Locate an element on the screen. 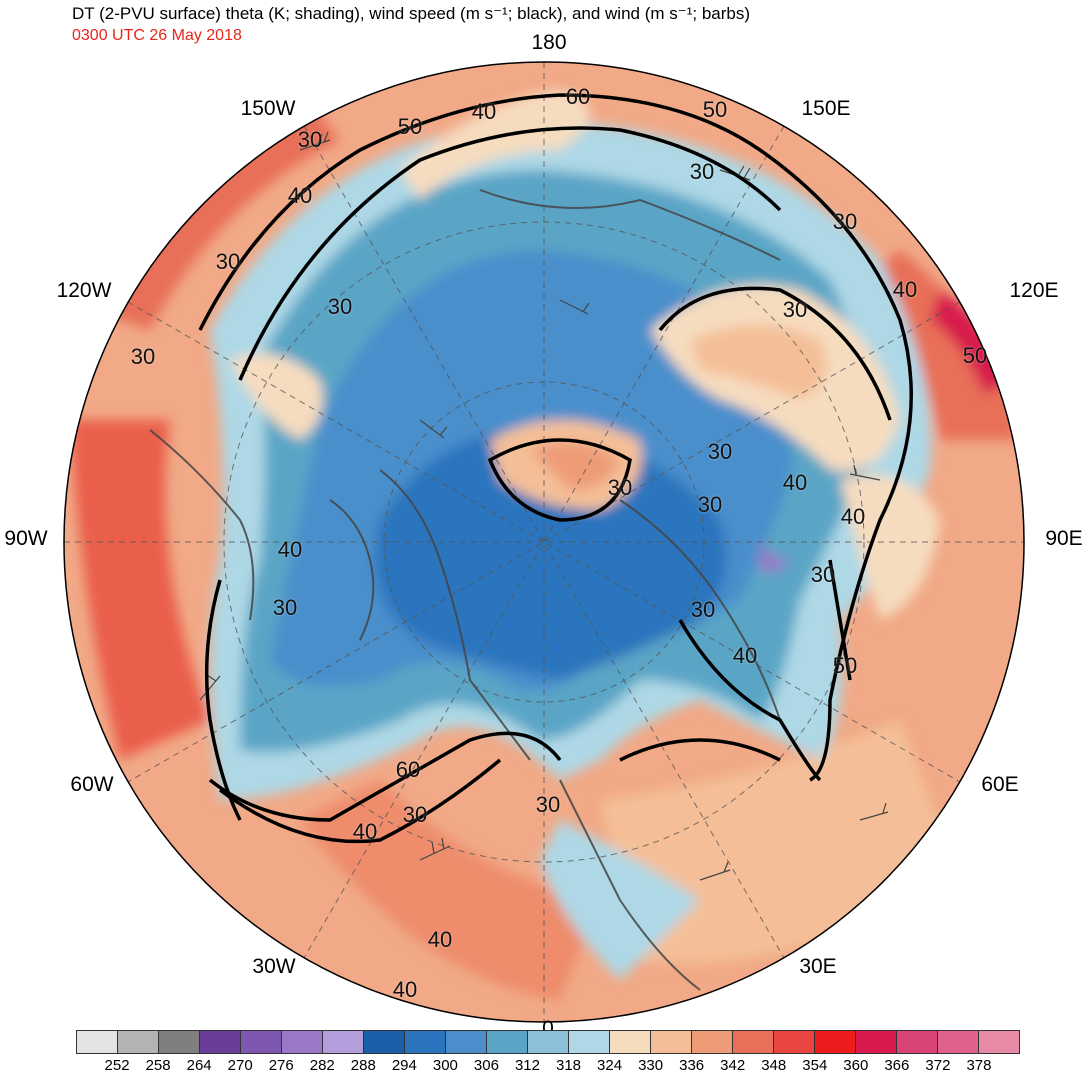  colorbar-tick-label: 300 is located at coordinates (445, 1065).